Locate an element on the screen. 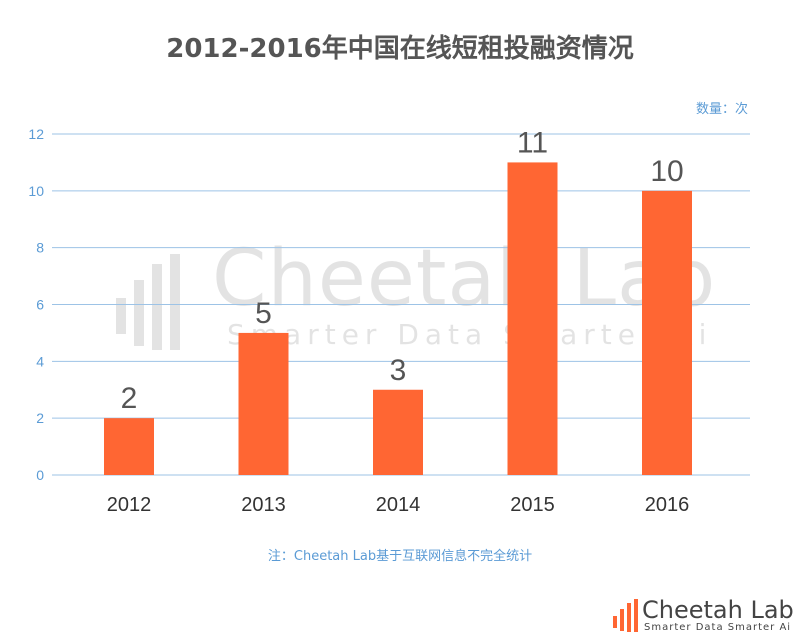 The image size is (800, 639). bar-2014 is located at coordinates (398, 432).